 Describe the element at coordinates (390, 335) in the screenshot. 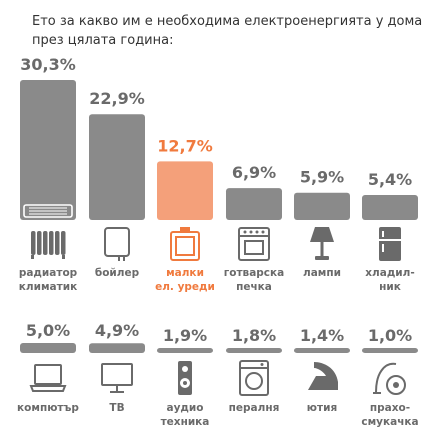

I see `value-label-r2c6: 1,0%` at that location.